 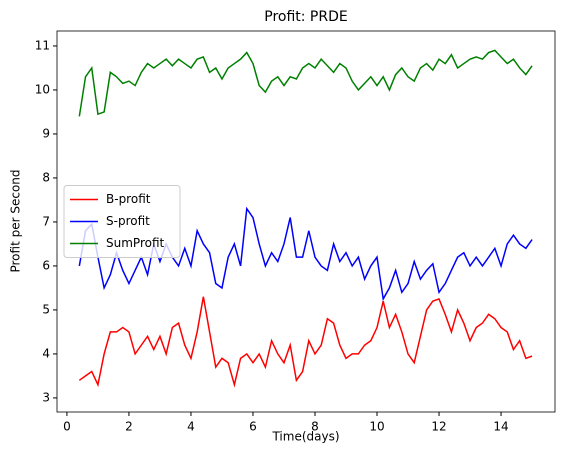 What do you see at coordinates (129, 427) in the screenshot?
I see `x-tick-label: 2` at bounding box center [129, 427].